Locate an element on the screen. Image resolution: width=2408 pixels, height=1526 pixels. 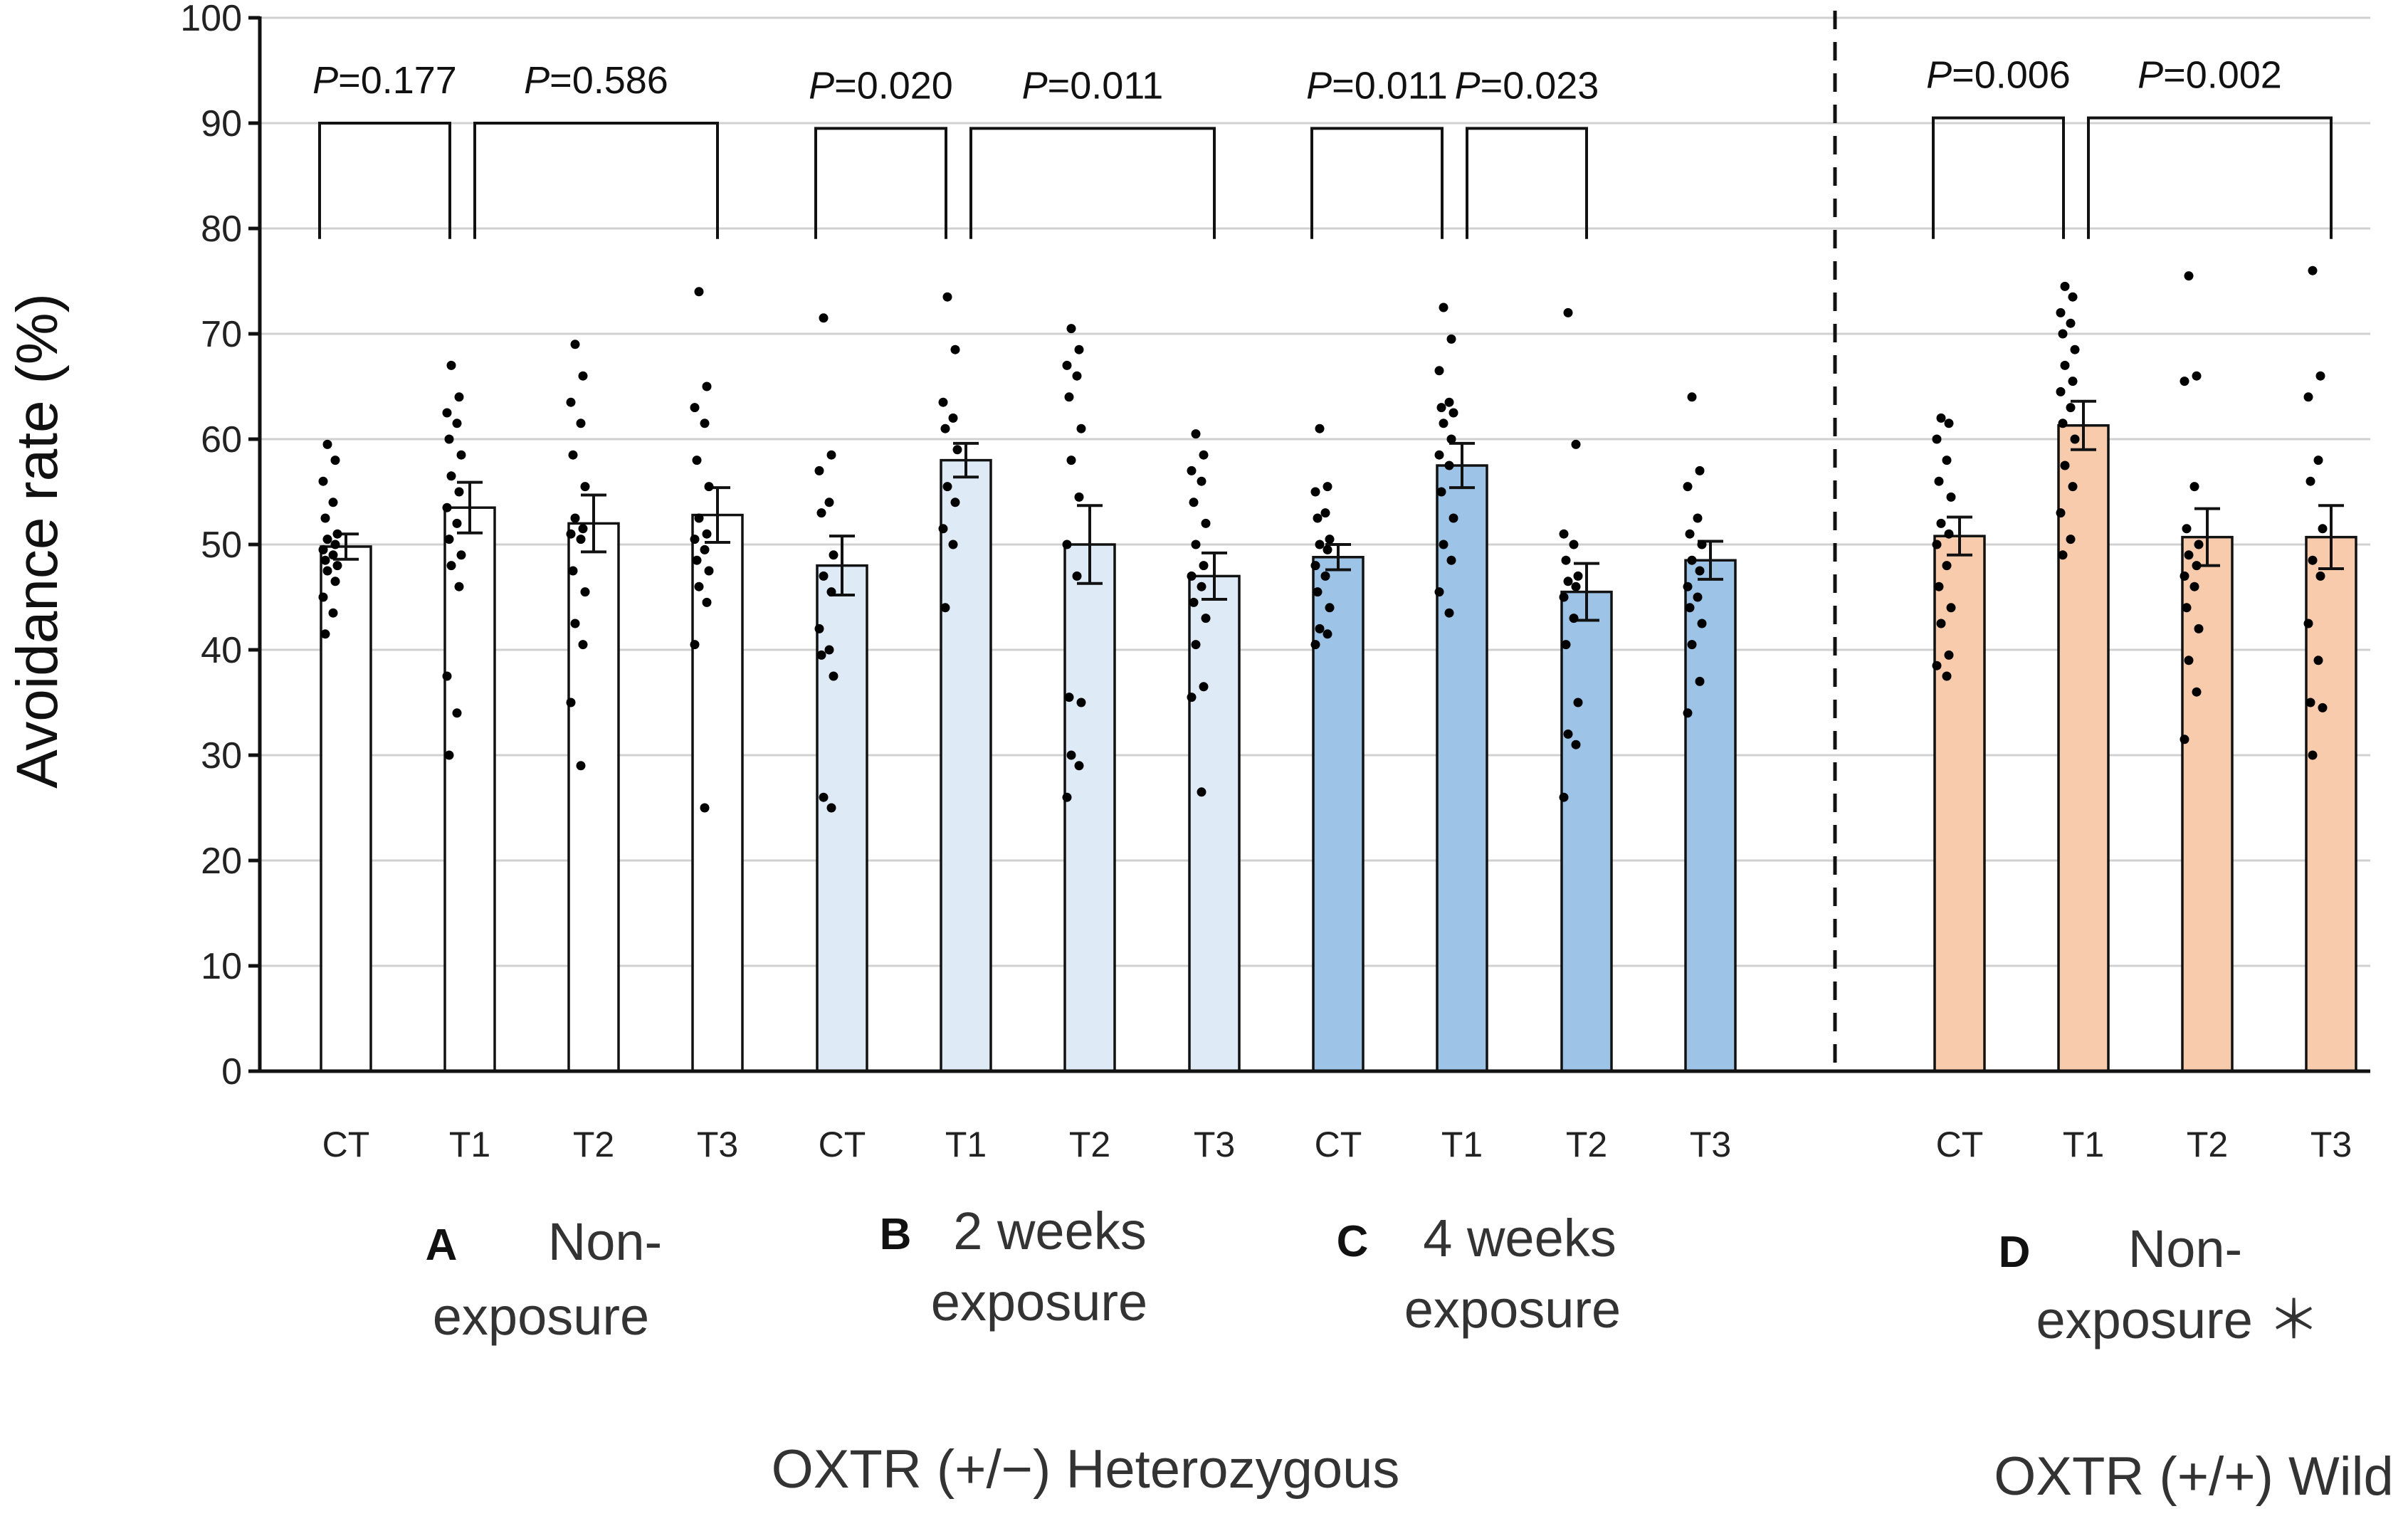
x-label-B-T3: T3 is located at coordinates (1214, 1144).